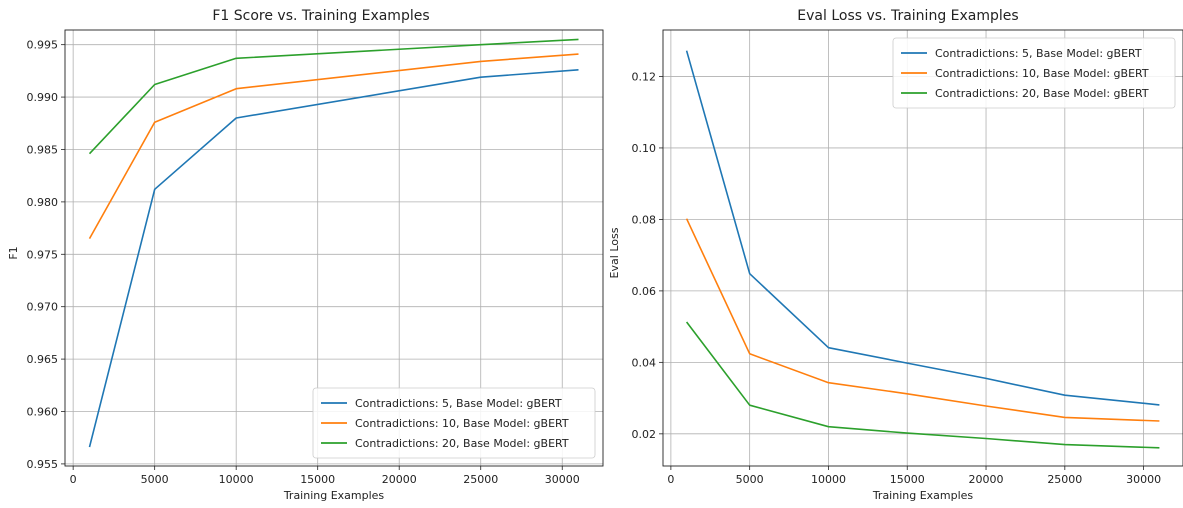  What do you see at coordinates (828, 479) in the screenshot?
I see `eval-loss-x-tick-label: 10000` at bounding box center [828, 479].